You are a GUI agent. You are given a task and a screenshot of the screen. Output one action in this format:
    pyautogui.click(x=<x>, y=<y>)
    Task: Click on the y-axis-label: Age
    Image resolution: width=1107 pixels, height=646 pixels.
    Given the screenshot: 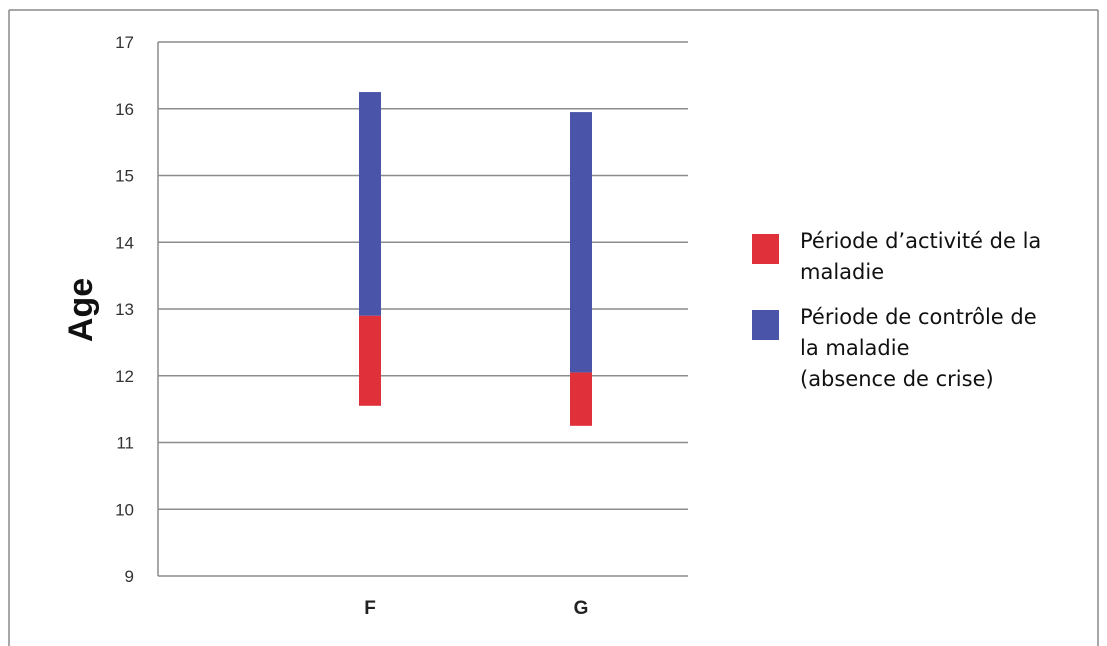 What is the action you would take?
    pyautogui.click(x=81, y=310)
    